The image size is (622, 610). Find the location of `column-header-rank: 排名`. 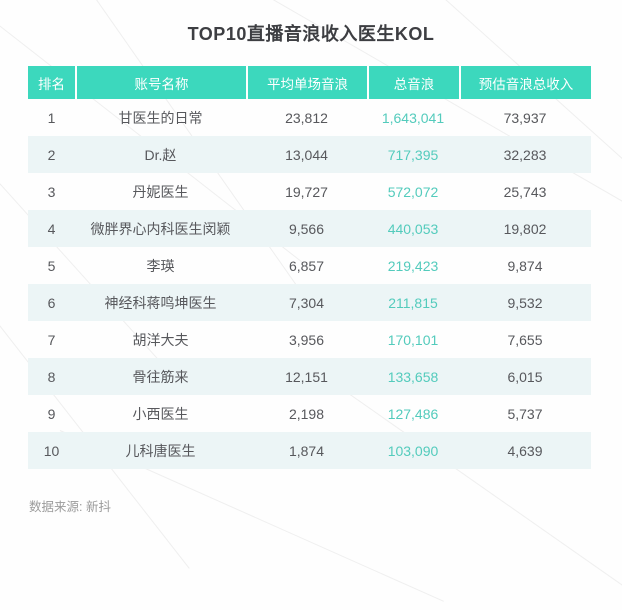

column-header-rank: 排名 is located at coordinates (51, 84).